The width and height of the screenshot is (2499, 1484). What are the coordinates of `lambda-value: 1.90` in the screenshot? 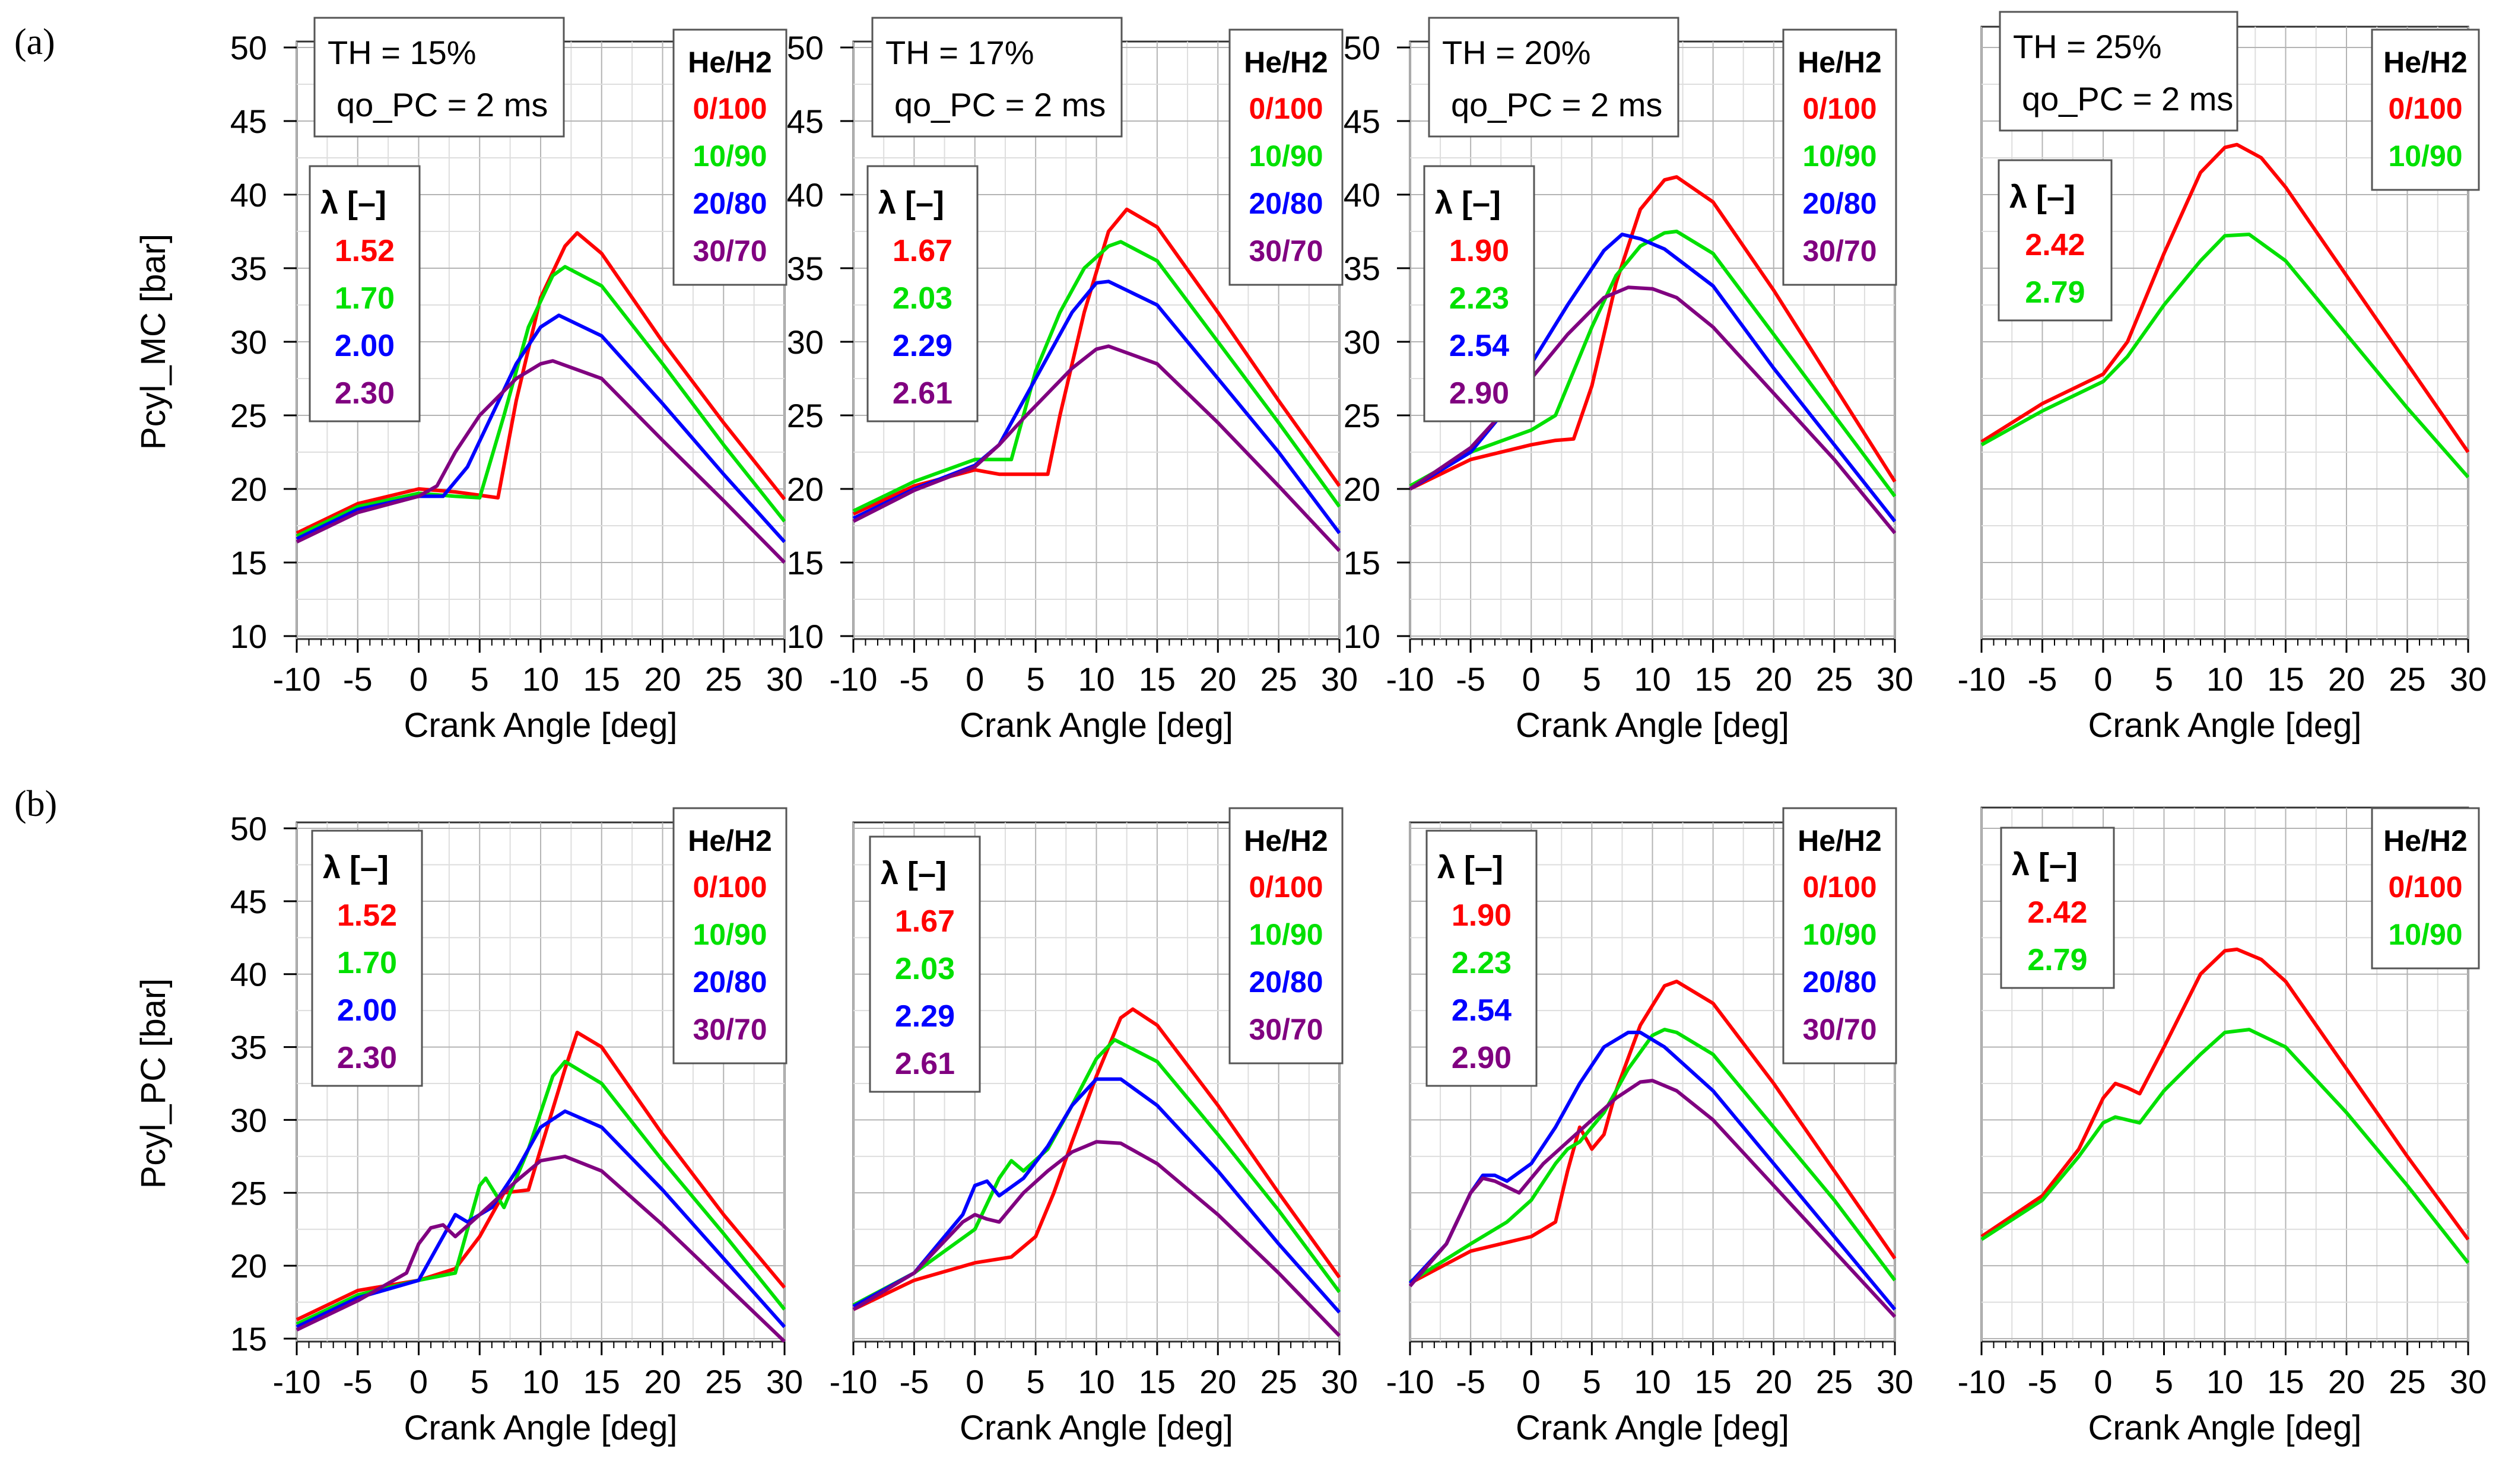 It's located at (1479, 251).